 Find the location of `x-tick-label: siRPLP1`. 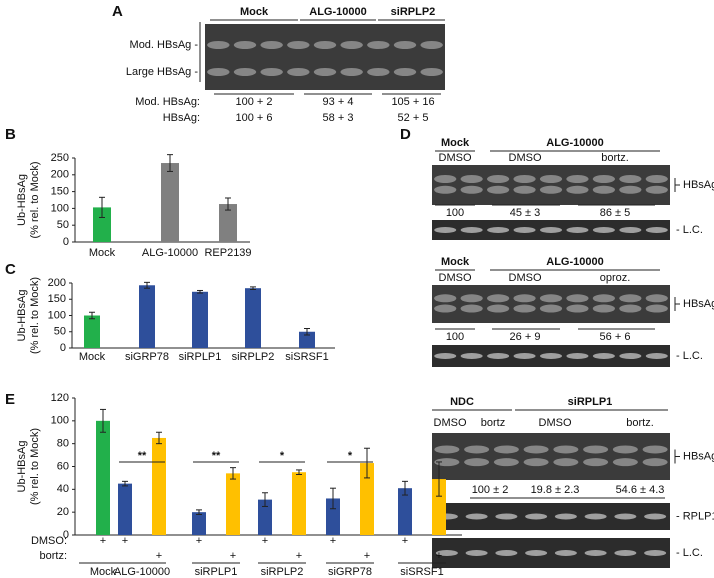

x-tick-label: siRPLP1 is located at coordinates (216, 572).